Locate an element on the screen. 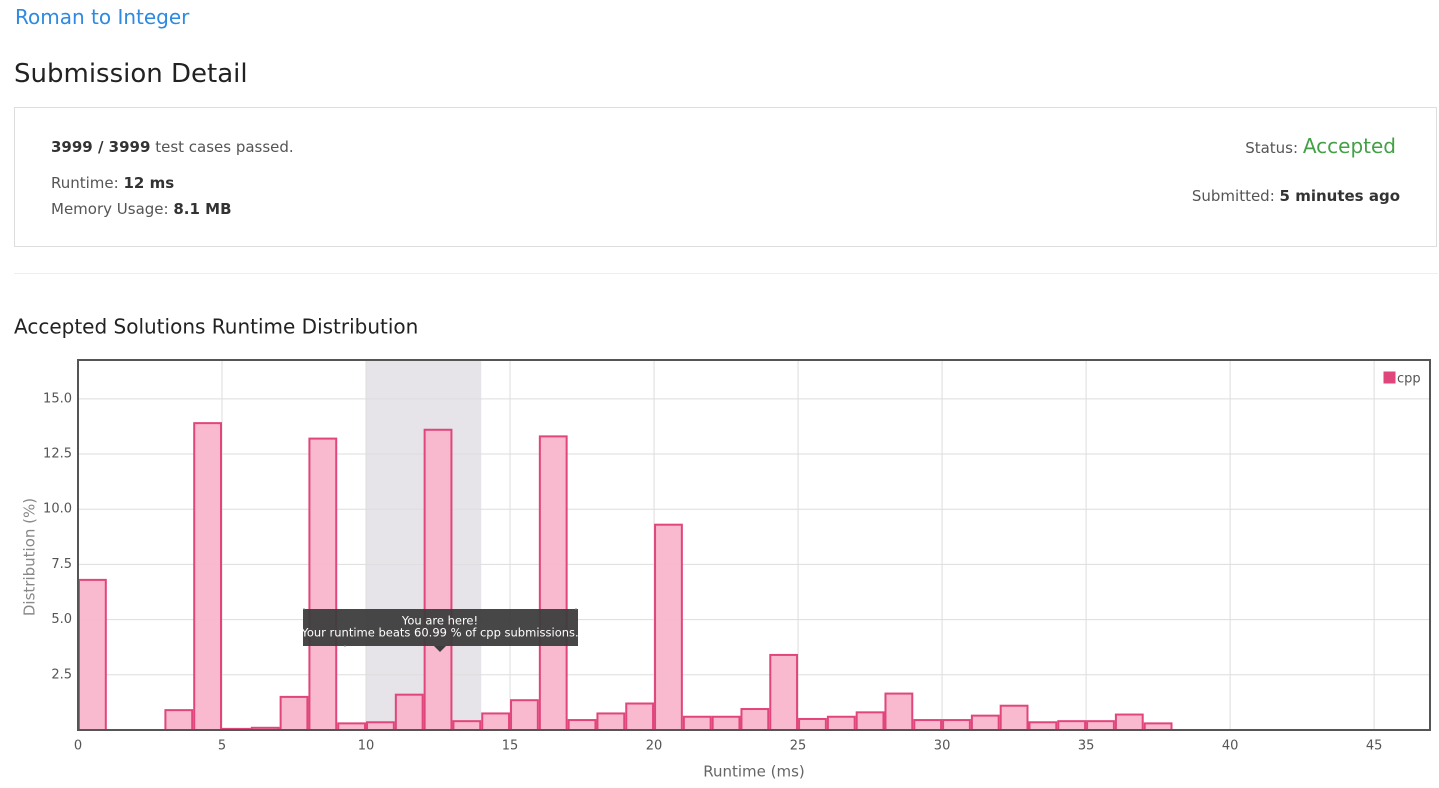 The image size is (1439, 788). divider is located at coordinates (726, 273).